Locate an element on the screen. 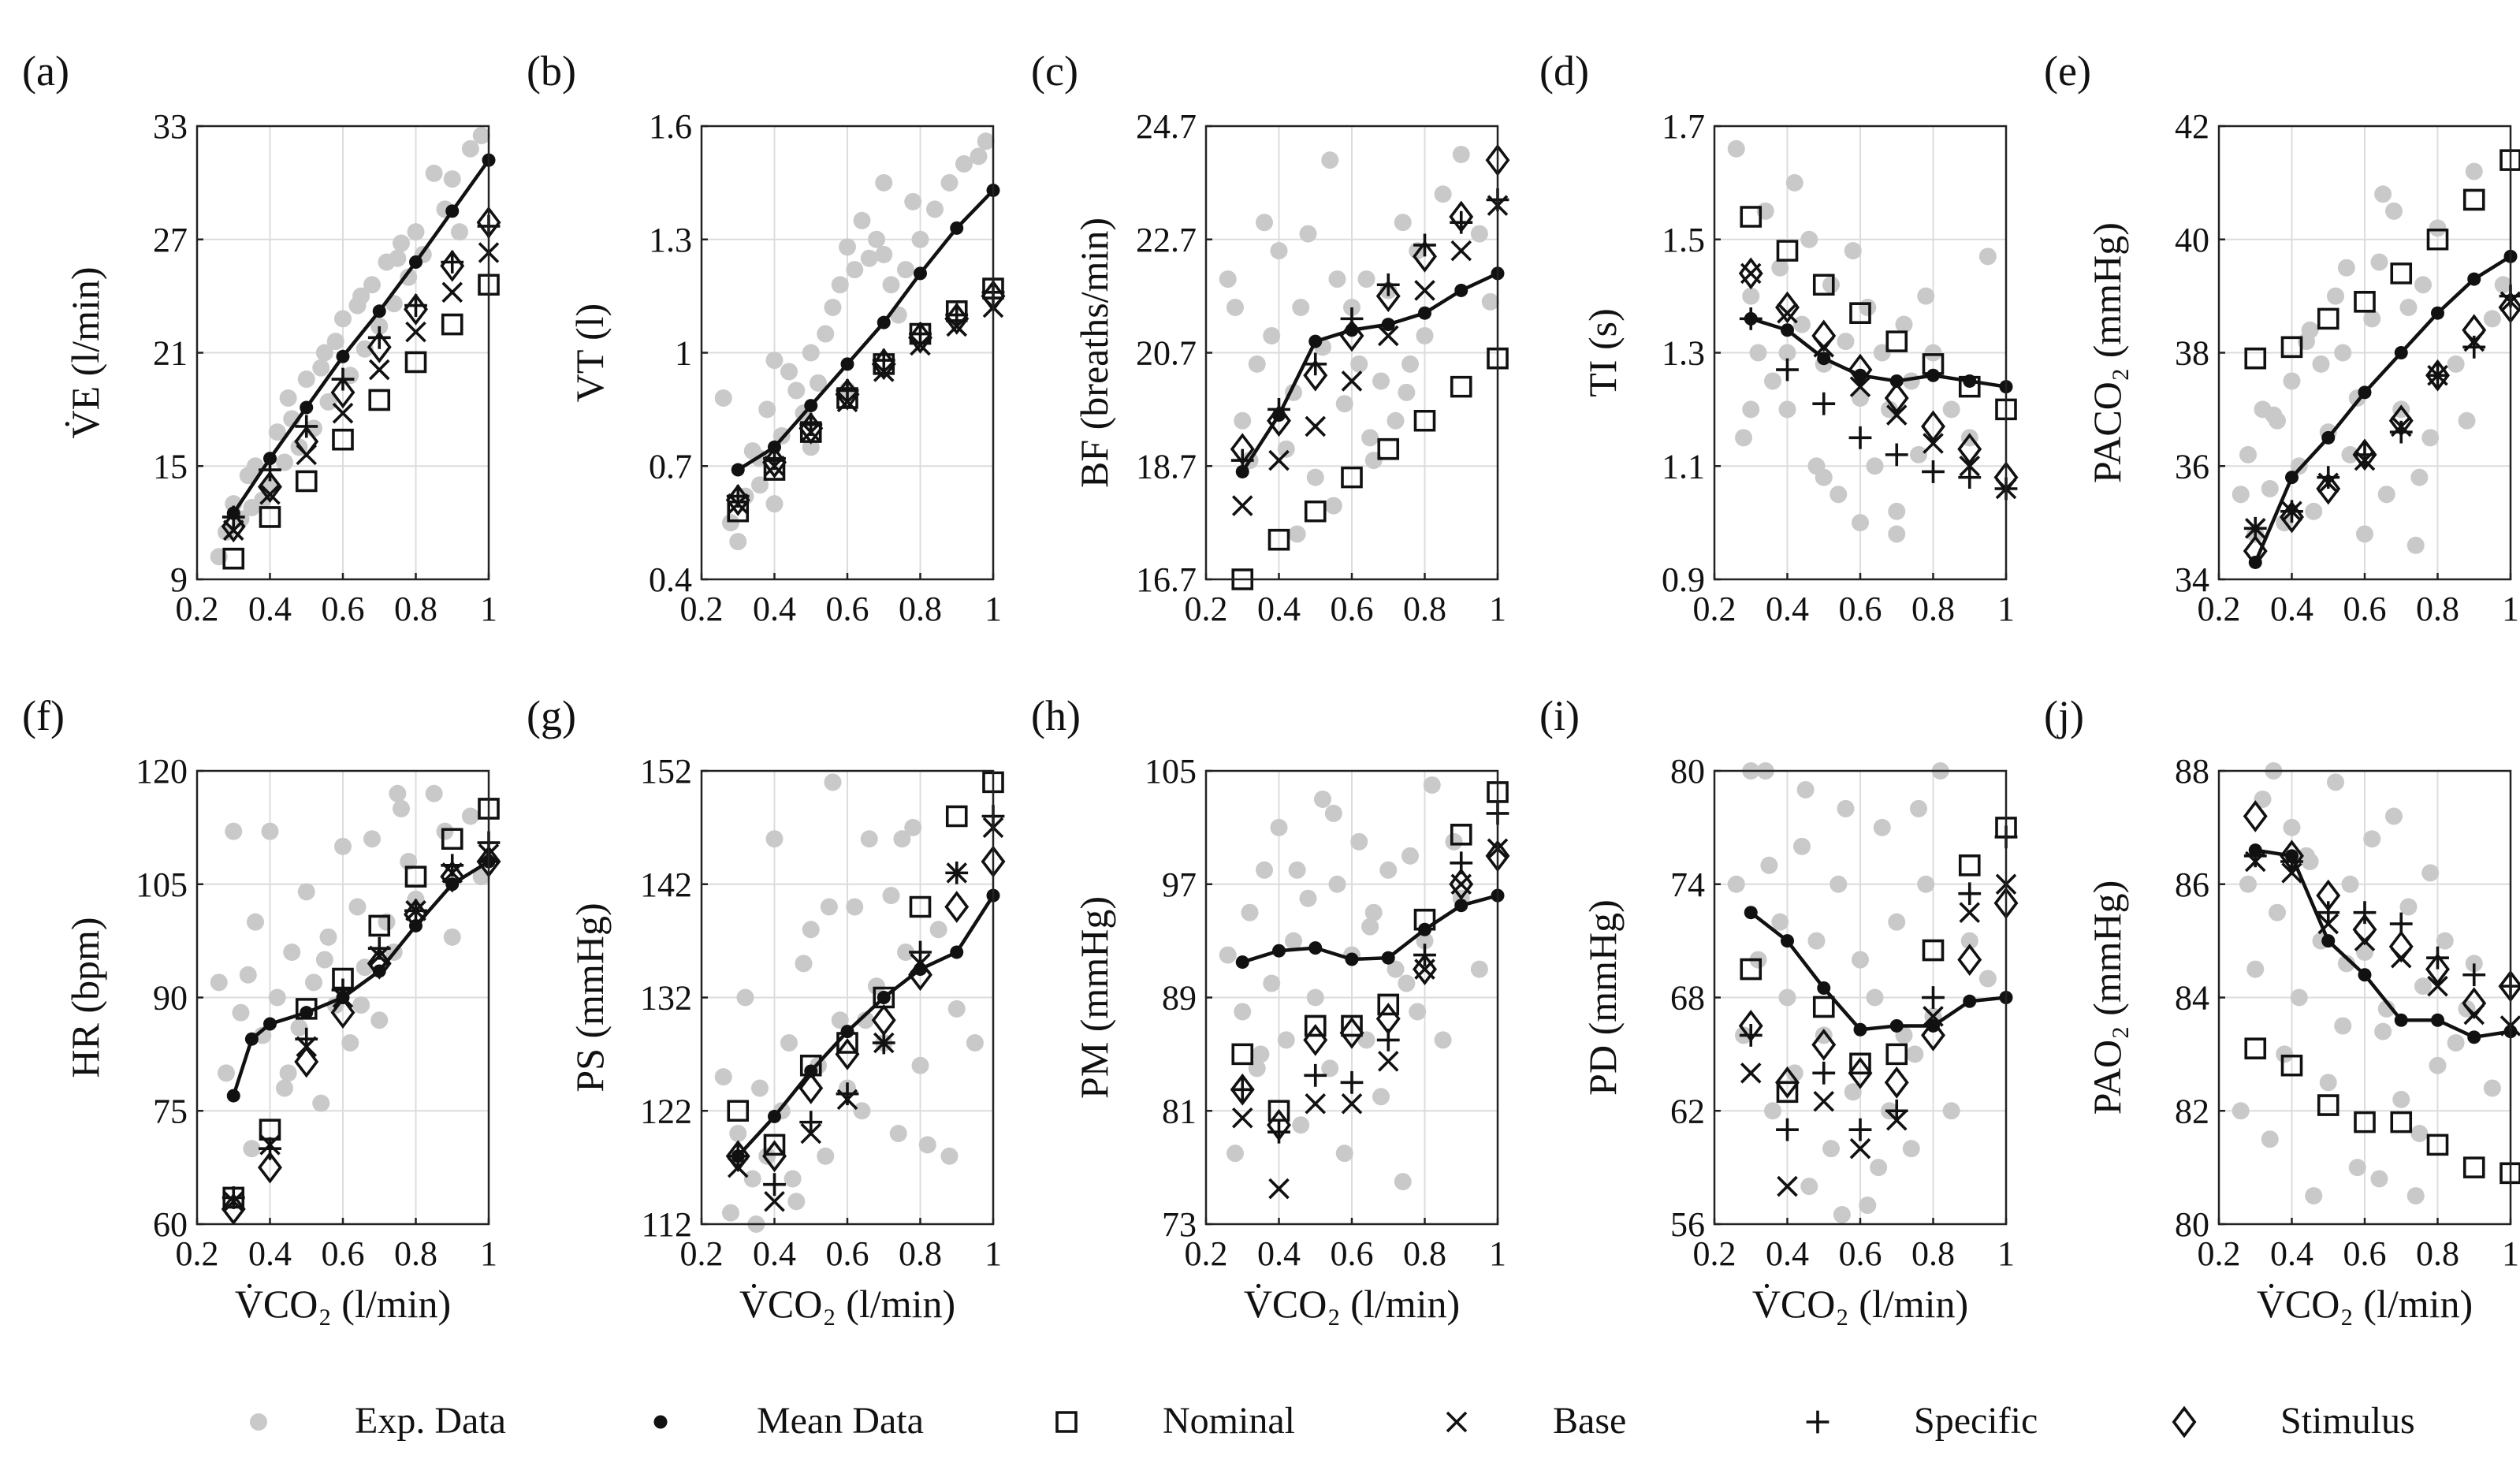  y-tick-label: 0.7 is located at coordinates (670, 466).